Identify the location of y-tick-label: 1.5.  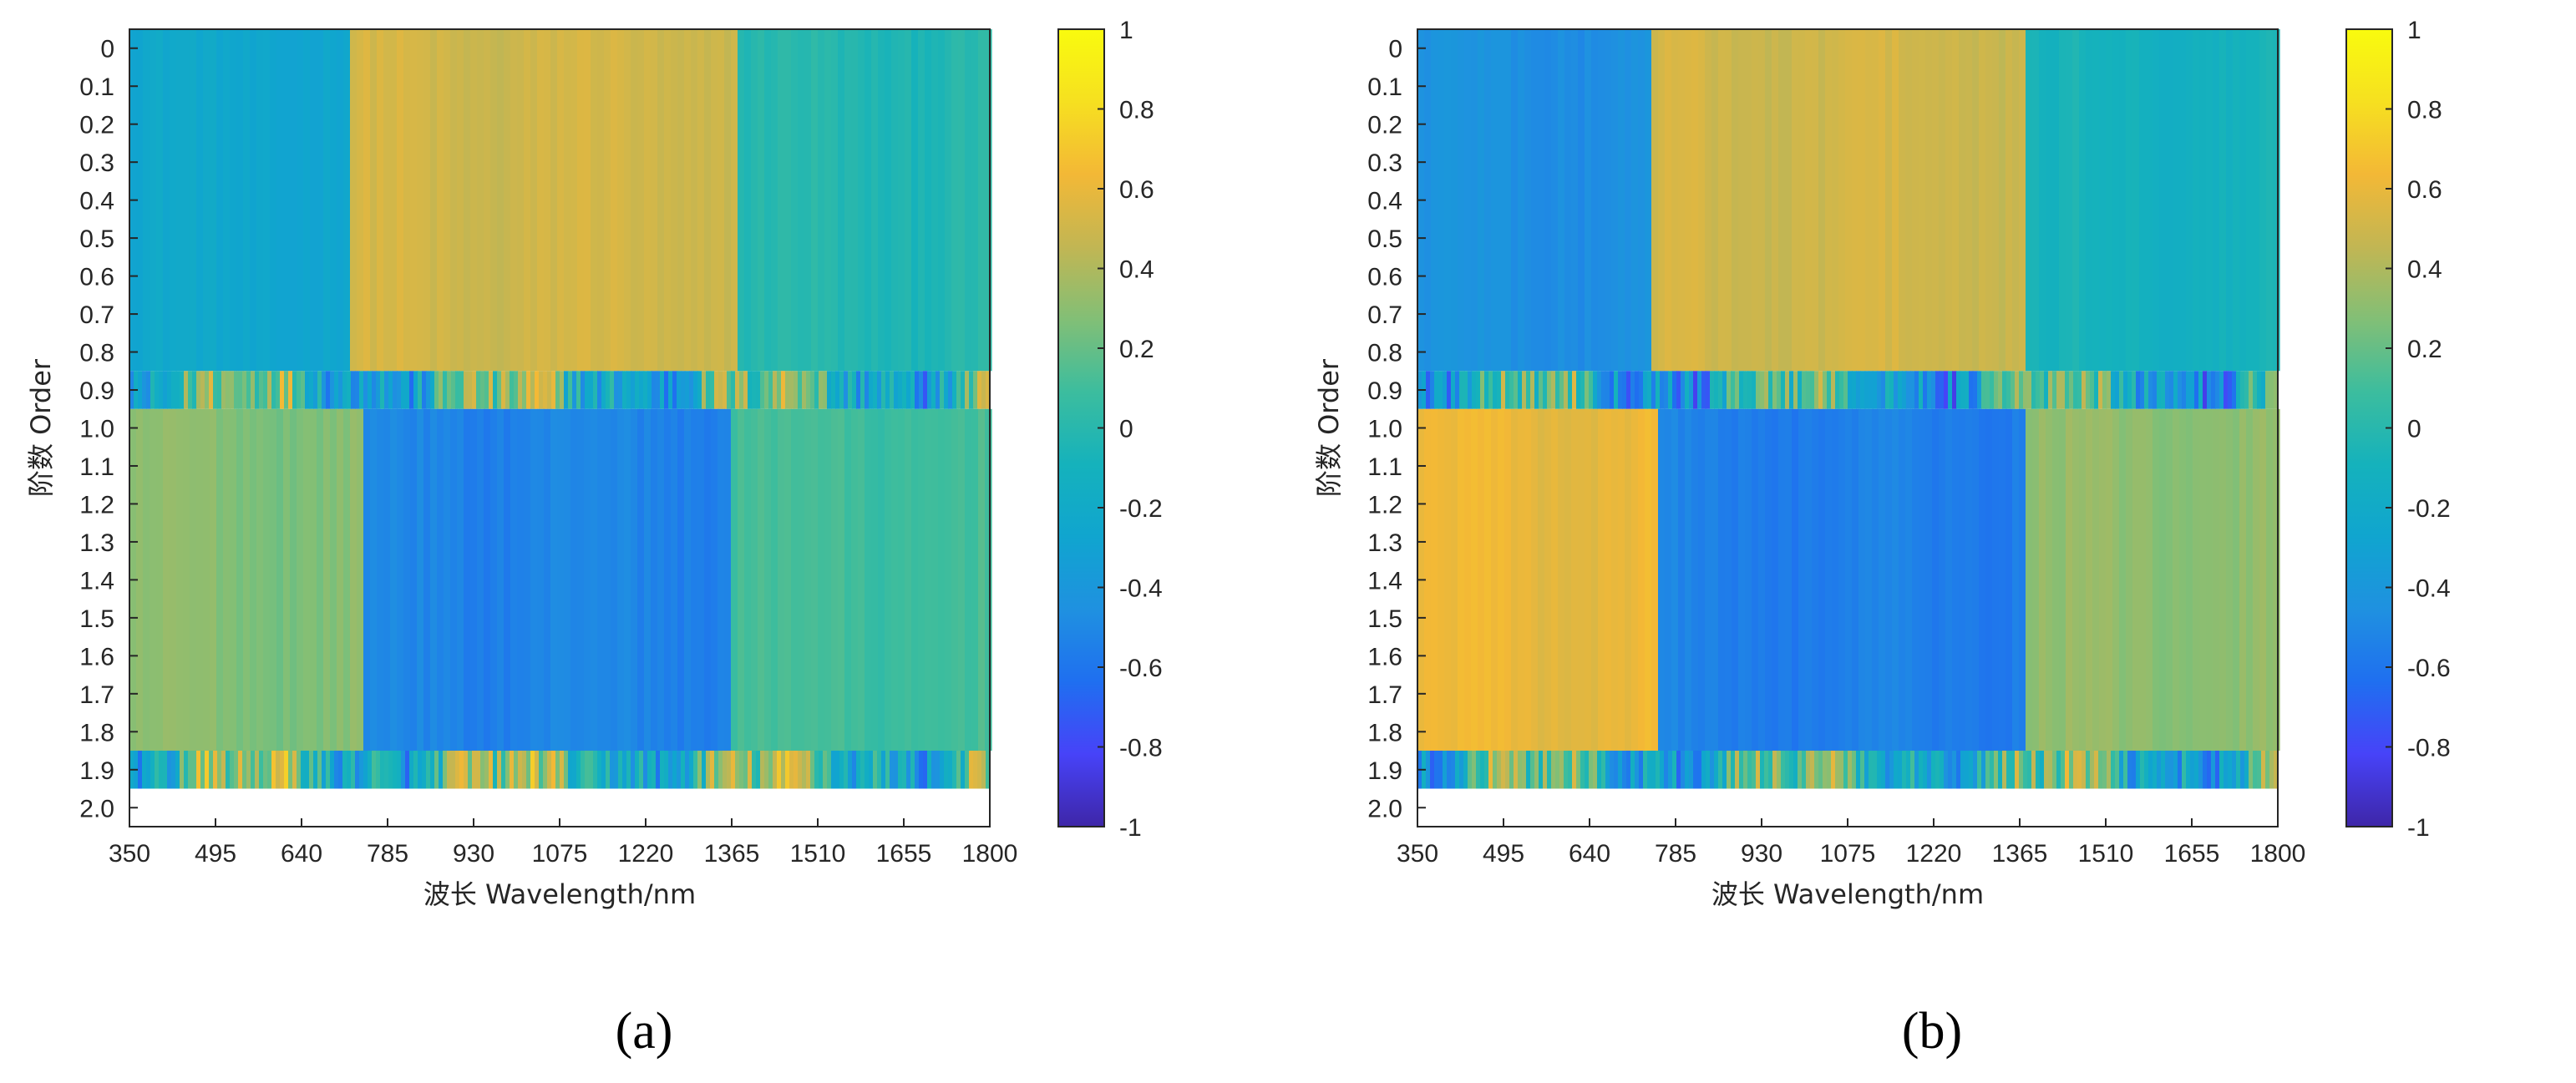
(1384, 619).